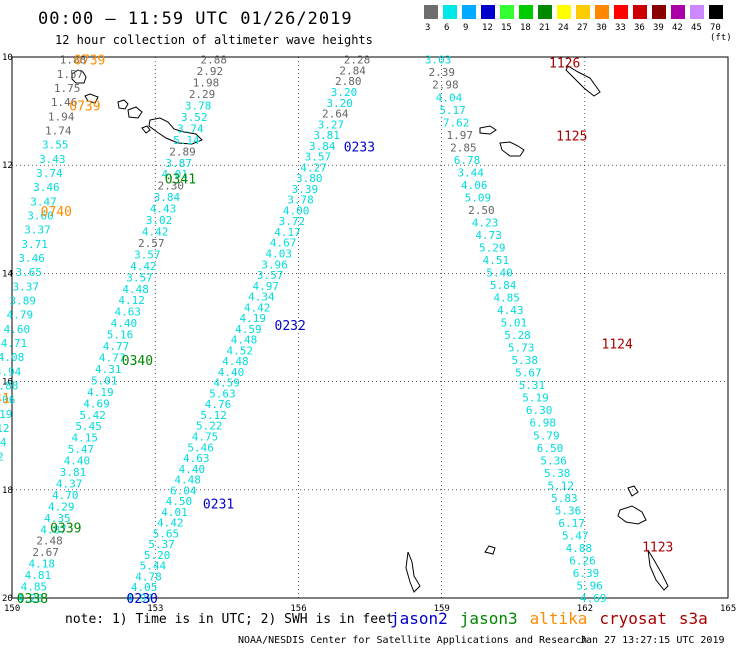  What do you see at coordinates (487, 28) in the screenshot?
I see `scale-label: 12` at bounding box center [487, 28].